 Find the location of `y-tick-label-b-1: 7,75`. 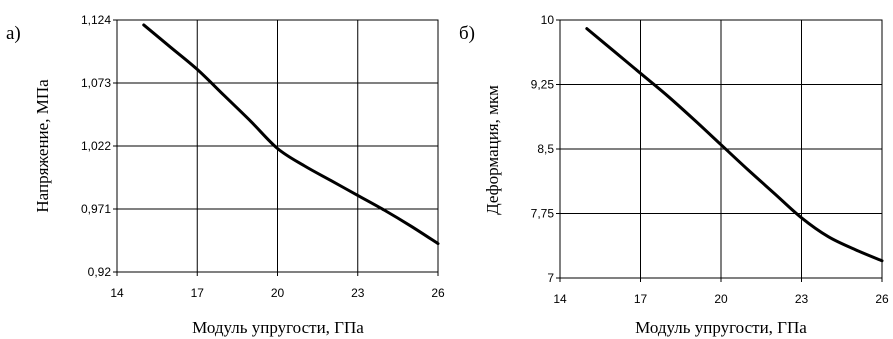

y-tick-label-b-1: 7,75 is located at coordinates (543, 214).